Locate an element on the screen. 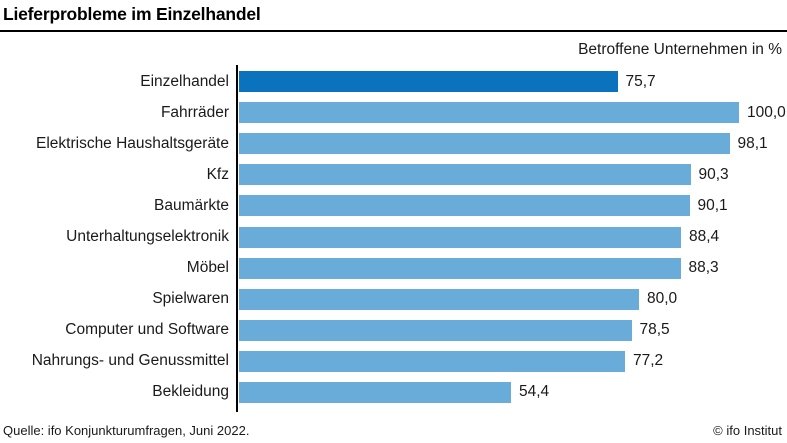  chart-row: Elektrische Haushaltsgeräte 98,1 is located at coordinates (393, 143).